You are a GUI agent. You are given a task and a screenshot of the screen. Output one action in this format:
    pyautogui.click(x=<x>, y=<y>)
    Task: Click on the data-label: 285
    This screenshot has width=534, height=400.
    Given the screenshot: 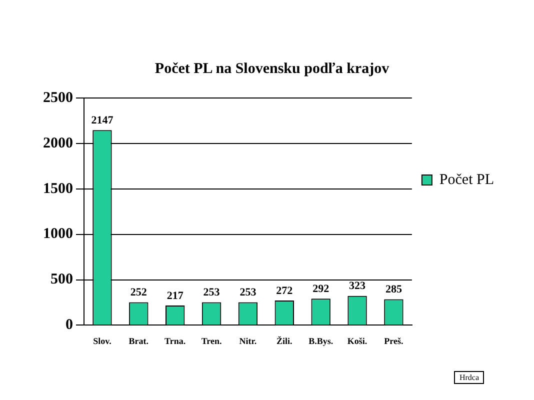 What is the action you would take?
    pyautogui.click(x=393, y=290)
    